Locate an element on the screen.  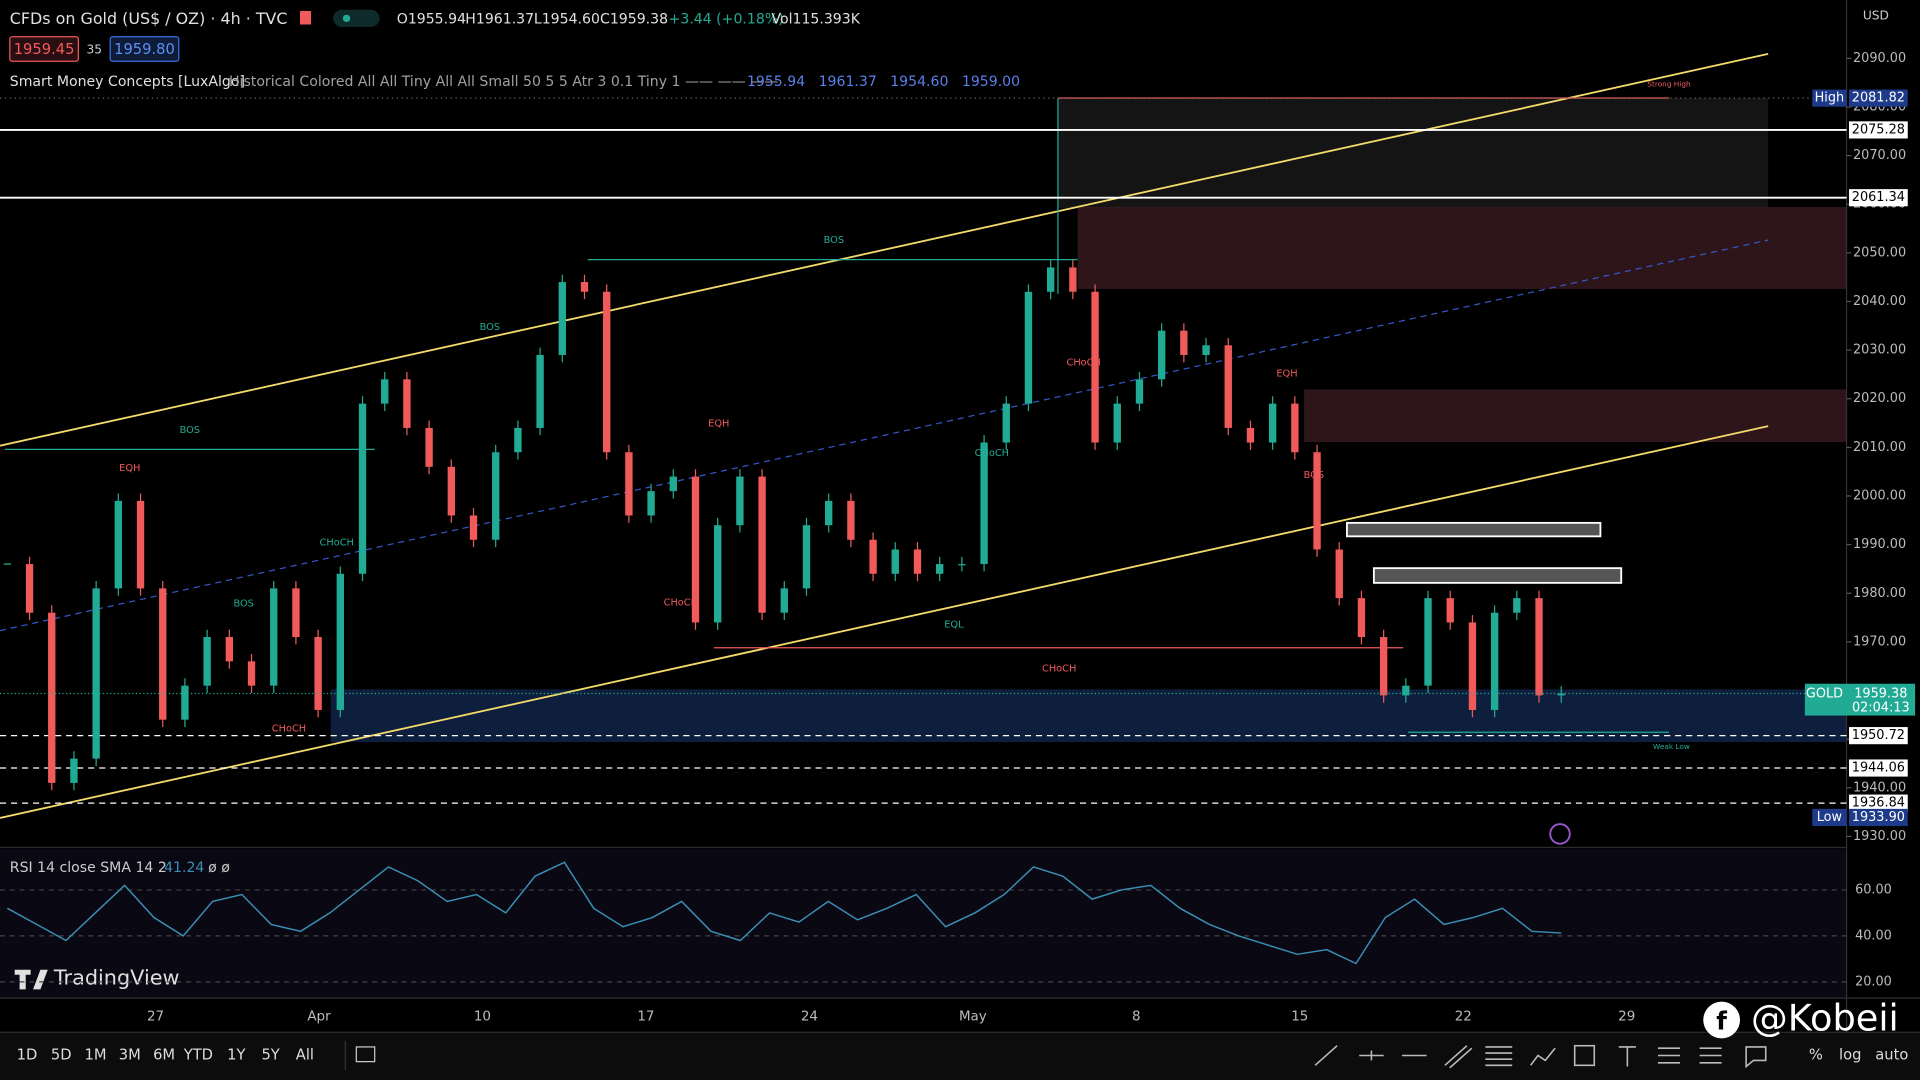
ohlc-high: H1961.37 is located at coordinates (499, 20).